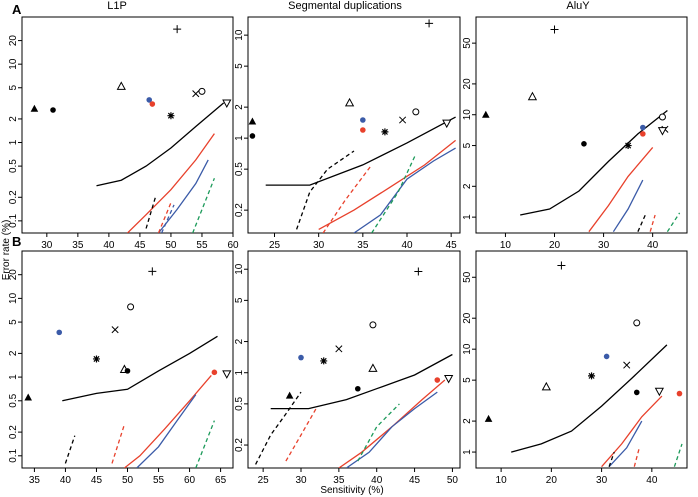  What do you see at coordinates (502, 480) in the screenshot?
I see `x-tick-label: 10` at bounding box center [502, 480].